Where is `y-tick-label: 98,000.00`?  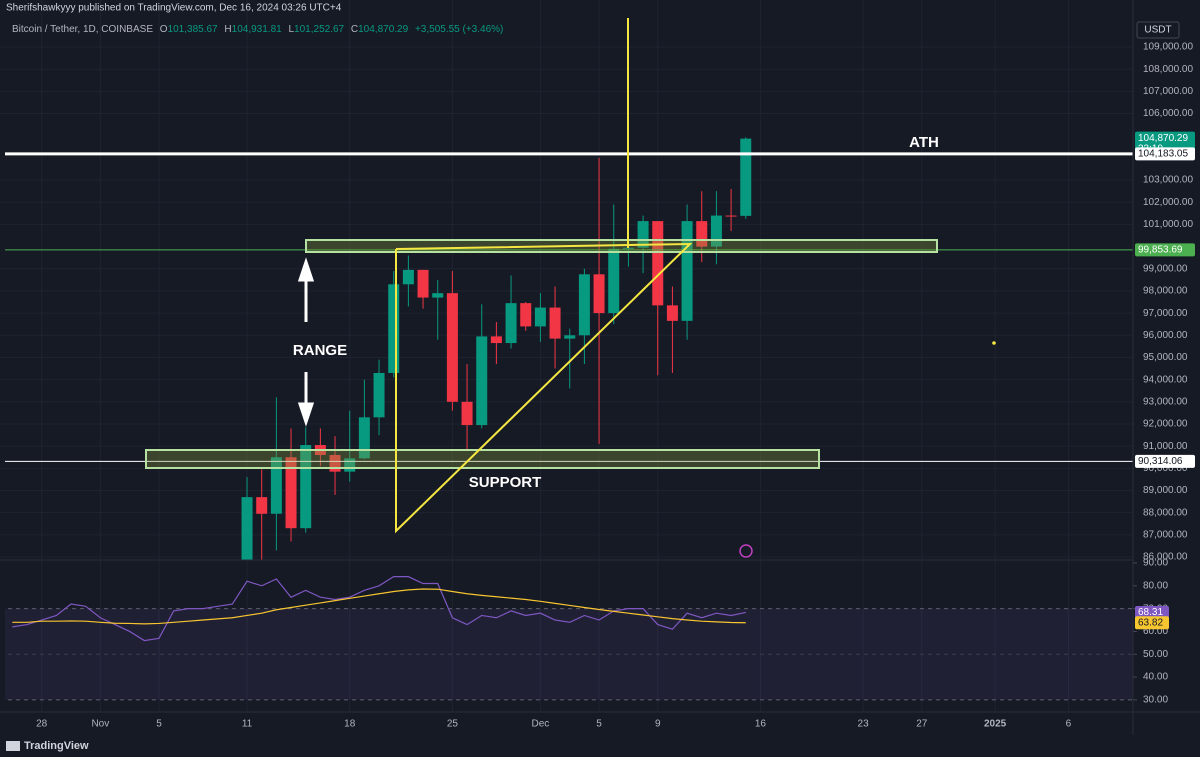
y-tick-label: 98,000.00 is located at coordinates (1165, 291).